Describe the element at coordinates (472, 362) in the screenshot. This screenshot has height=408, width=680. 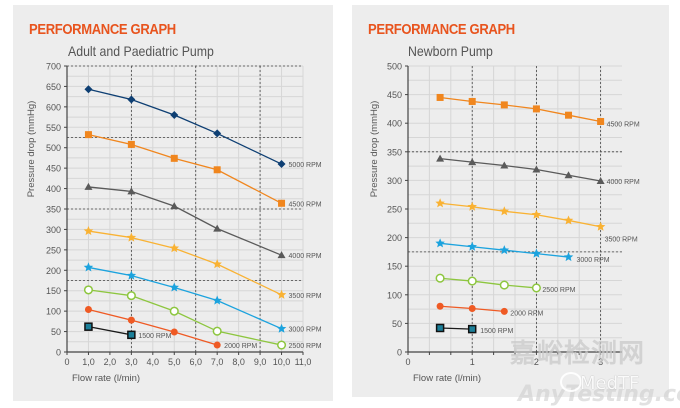
I see `x-tick-label: 1` at that location.